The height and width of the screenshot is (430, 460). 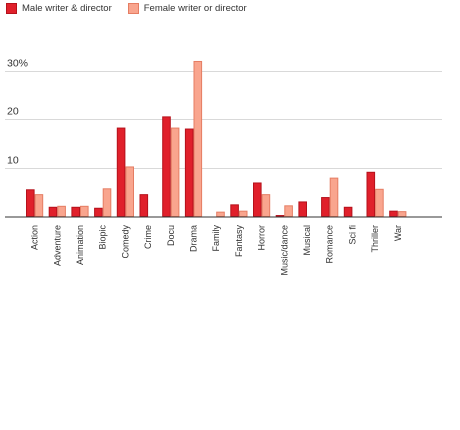 What do you see at coordinates (13, 161) in the screenshot?
I see `y-tick-label: 10` at bounding box center [13, 161].